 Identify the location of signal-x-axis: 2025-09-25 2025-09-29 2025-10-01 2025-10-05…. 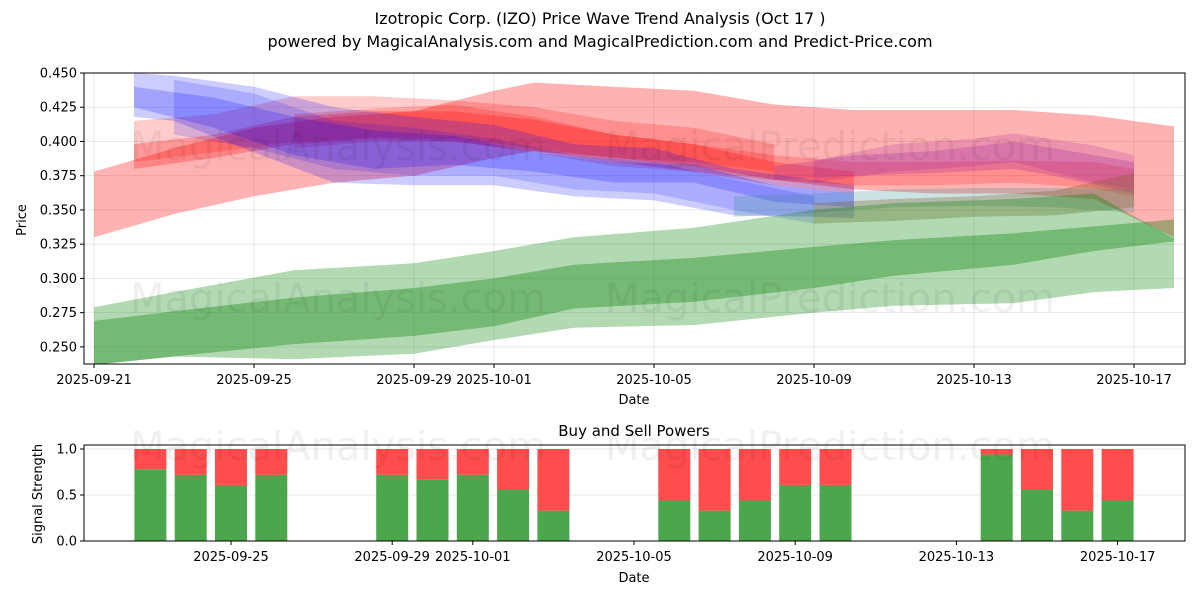
(674, 553).